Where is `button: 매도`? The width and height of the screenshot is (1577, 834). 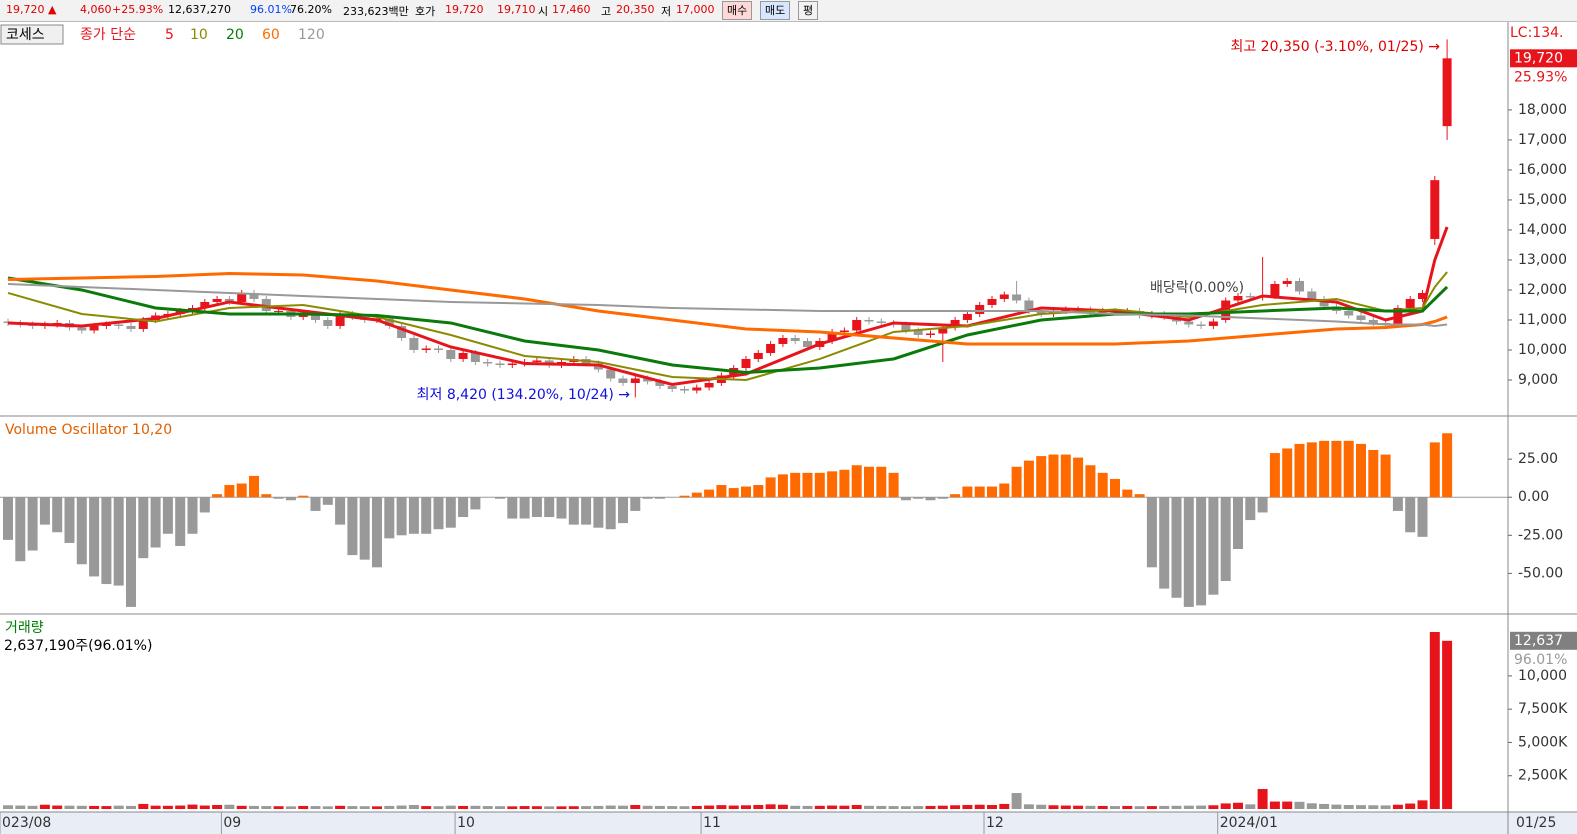
button: 매도 is located at coordinates (775, 10).